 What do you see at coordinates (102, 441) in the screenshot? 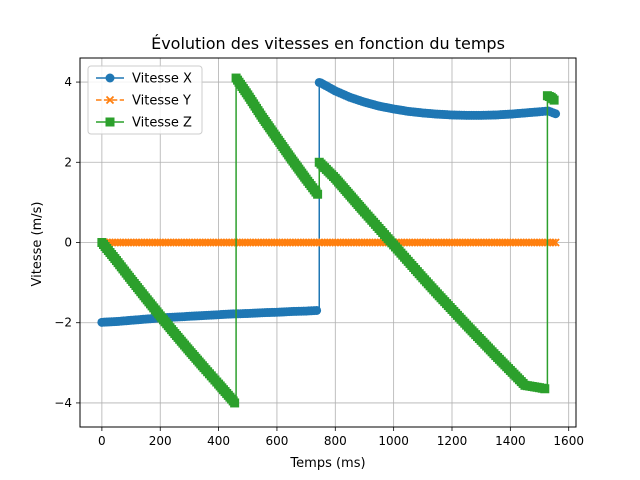
I see `x-tick-label: 0` at bounding box center [102, 441].